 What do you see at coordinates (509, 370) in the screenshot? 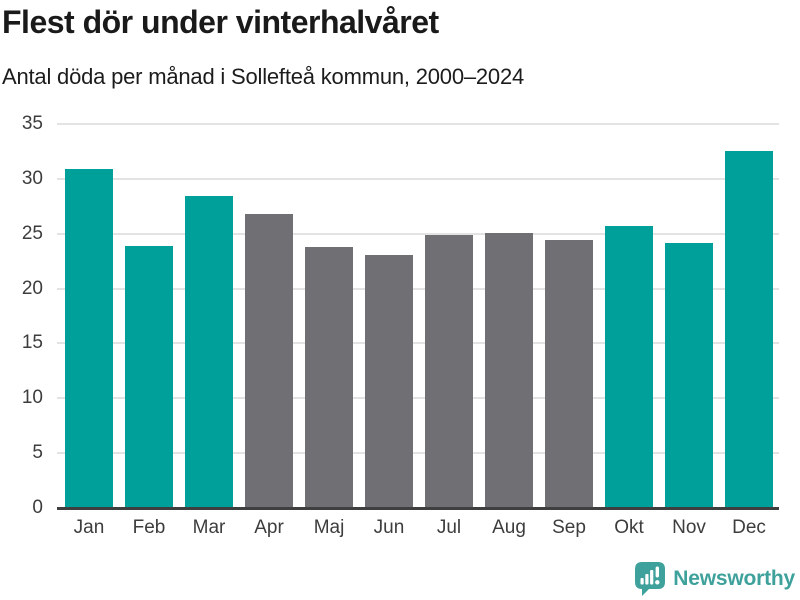
I see `bar-aug` at bounding box center [509, 370].